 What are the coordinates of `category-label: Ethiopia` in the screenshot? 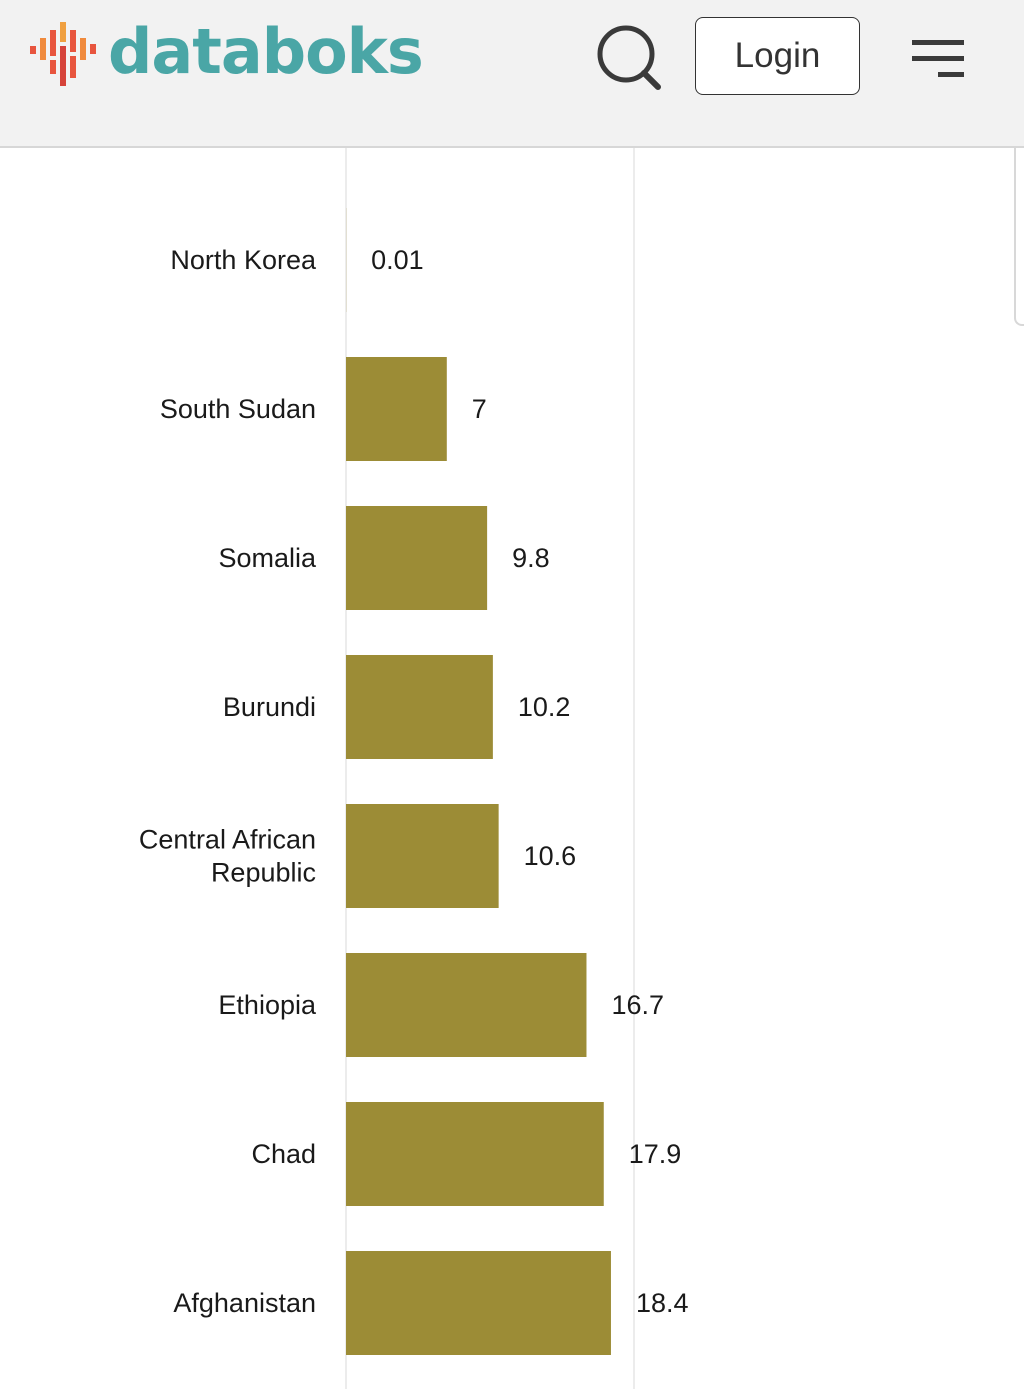 It's located at (267, 1005).